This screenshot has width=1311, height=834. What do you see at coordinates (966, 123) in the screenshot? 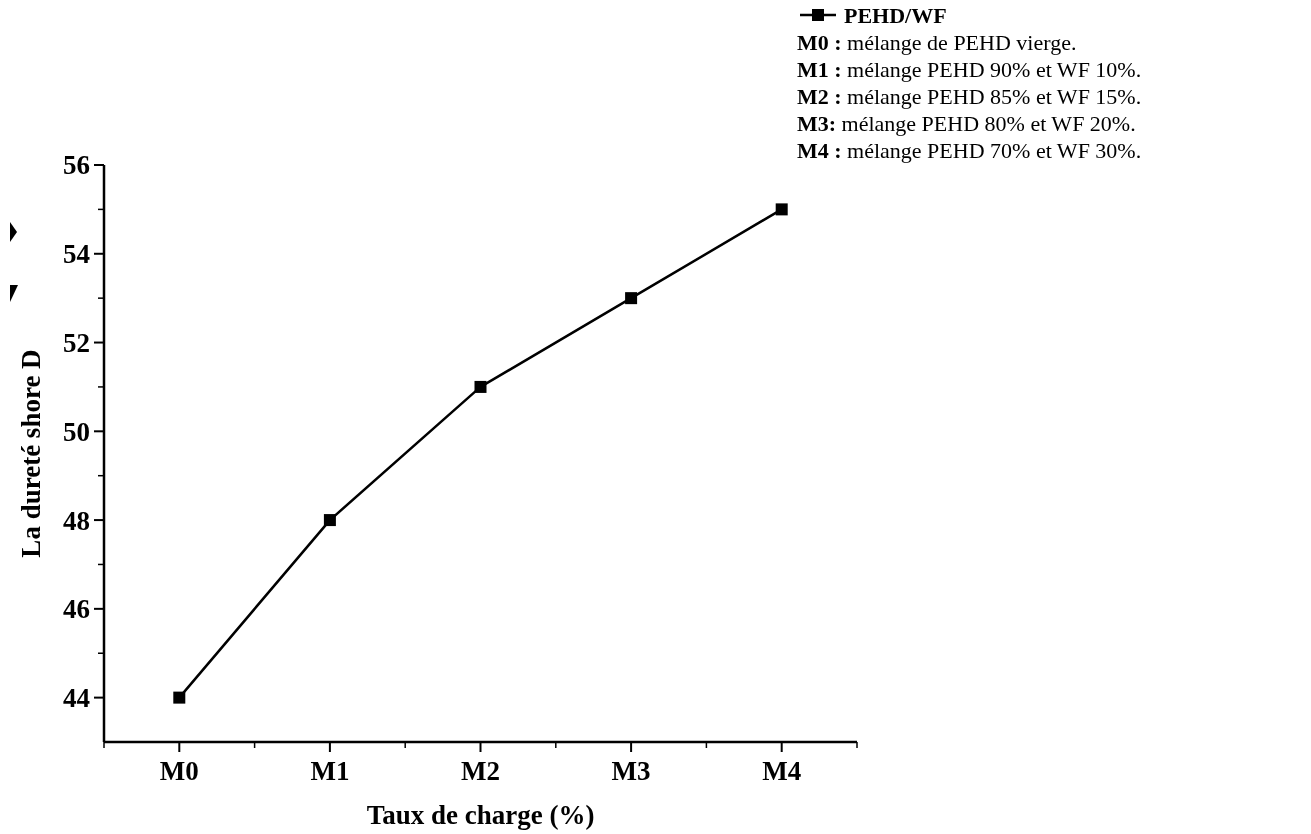
I see `text: M3: mélange PEHD 80% et WF 20%.` at bounding box center [966, 123].